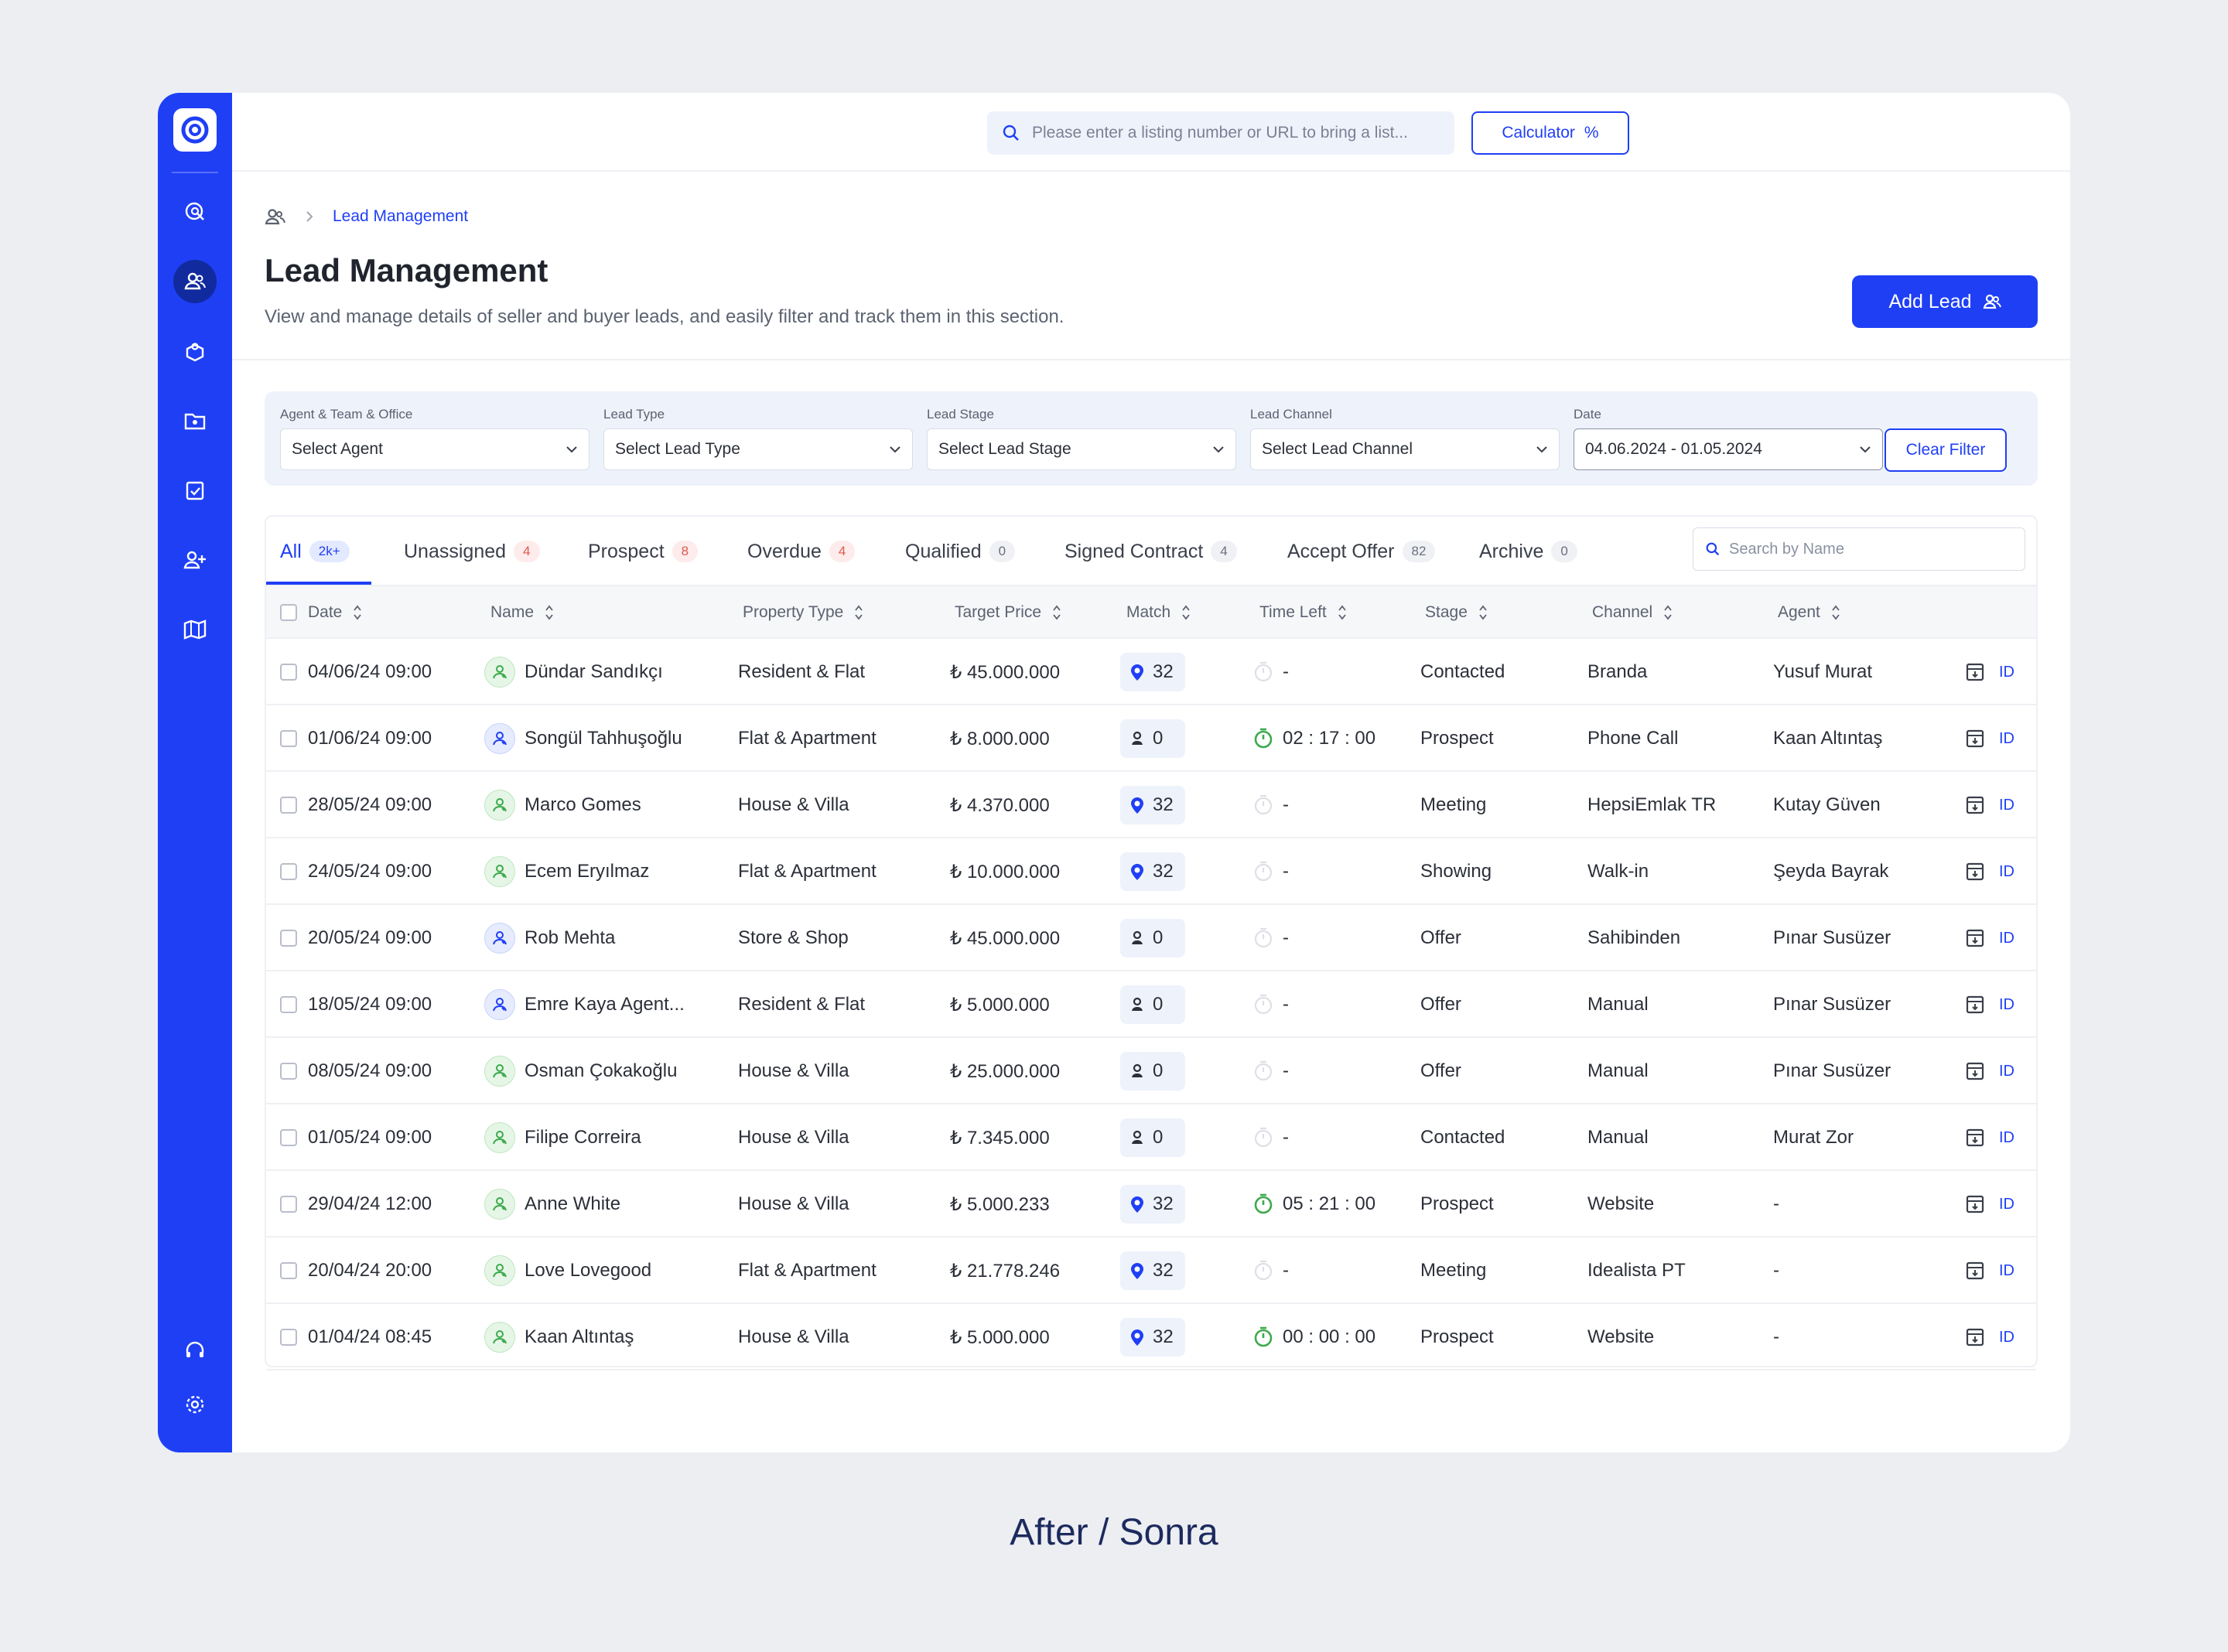  I want to click on listing-search, so click(1220, 133).